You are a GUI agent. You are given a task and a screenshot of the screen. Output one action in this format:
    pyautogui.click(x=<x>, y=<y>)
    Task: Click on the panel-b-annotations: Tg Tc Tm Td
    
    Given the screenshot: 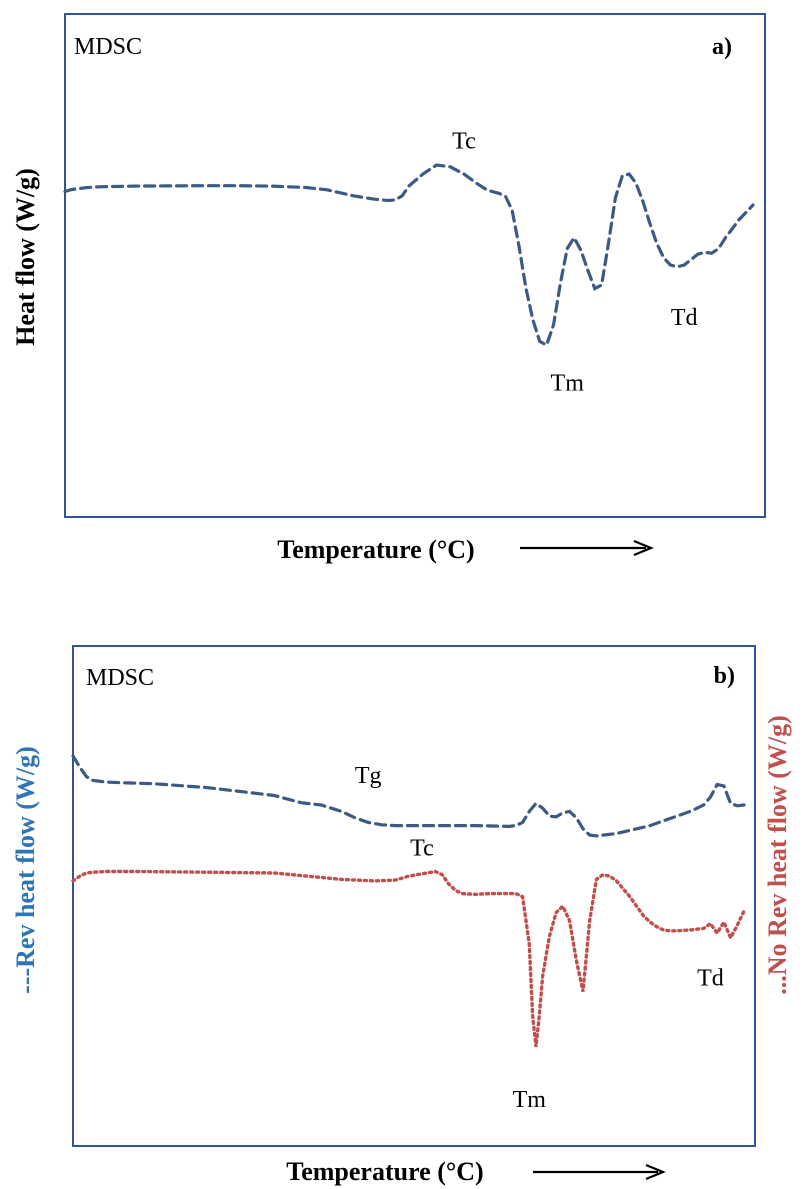 What is the action you would take?
    pyautogui.click(x=539, y=938)
    